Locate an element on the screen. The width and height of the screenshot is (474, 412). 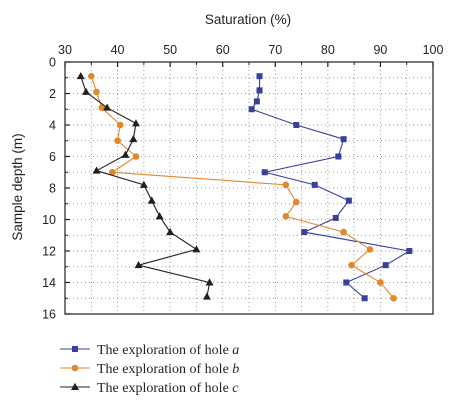
x-tick-label: 40 is located at coordinates (118, 50).